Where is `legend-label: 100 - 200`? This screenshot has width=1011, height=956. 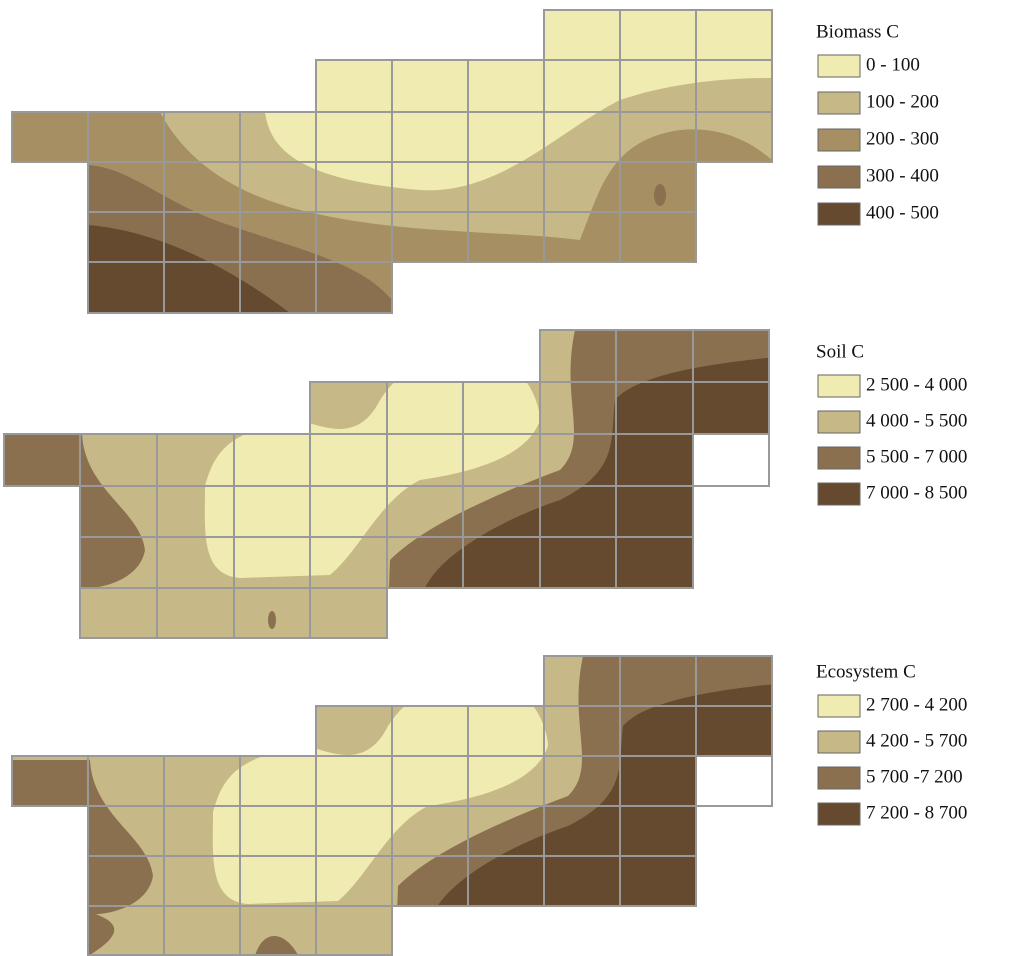
legend-label: 100 - 200 is located at coordinates (902, 101).